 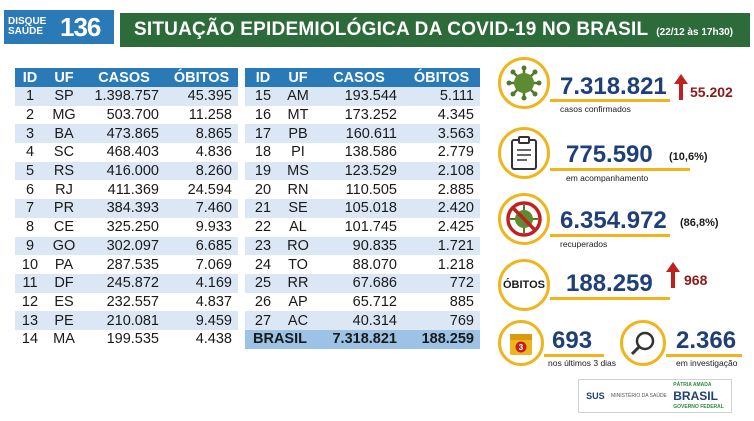 I want to click on row-uf: DF, so click(x=64, y=283).